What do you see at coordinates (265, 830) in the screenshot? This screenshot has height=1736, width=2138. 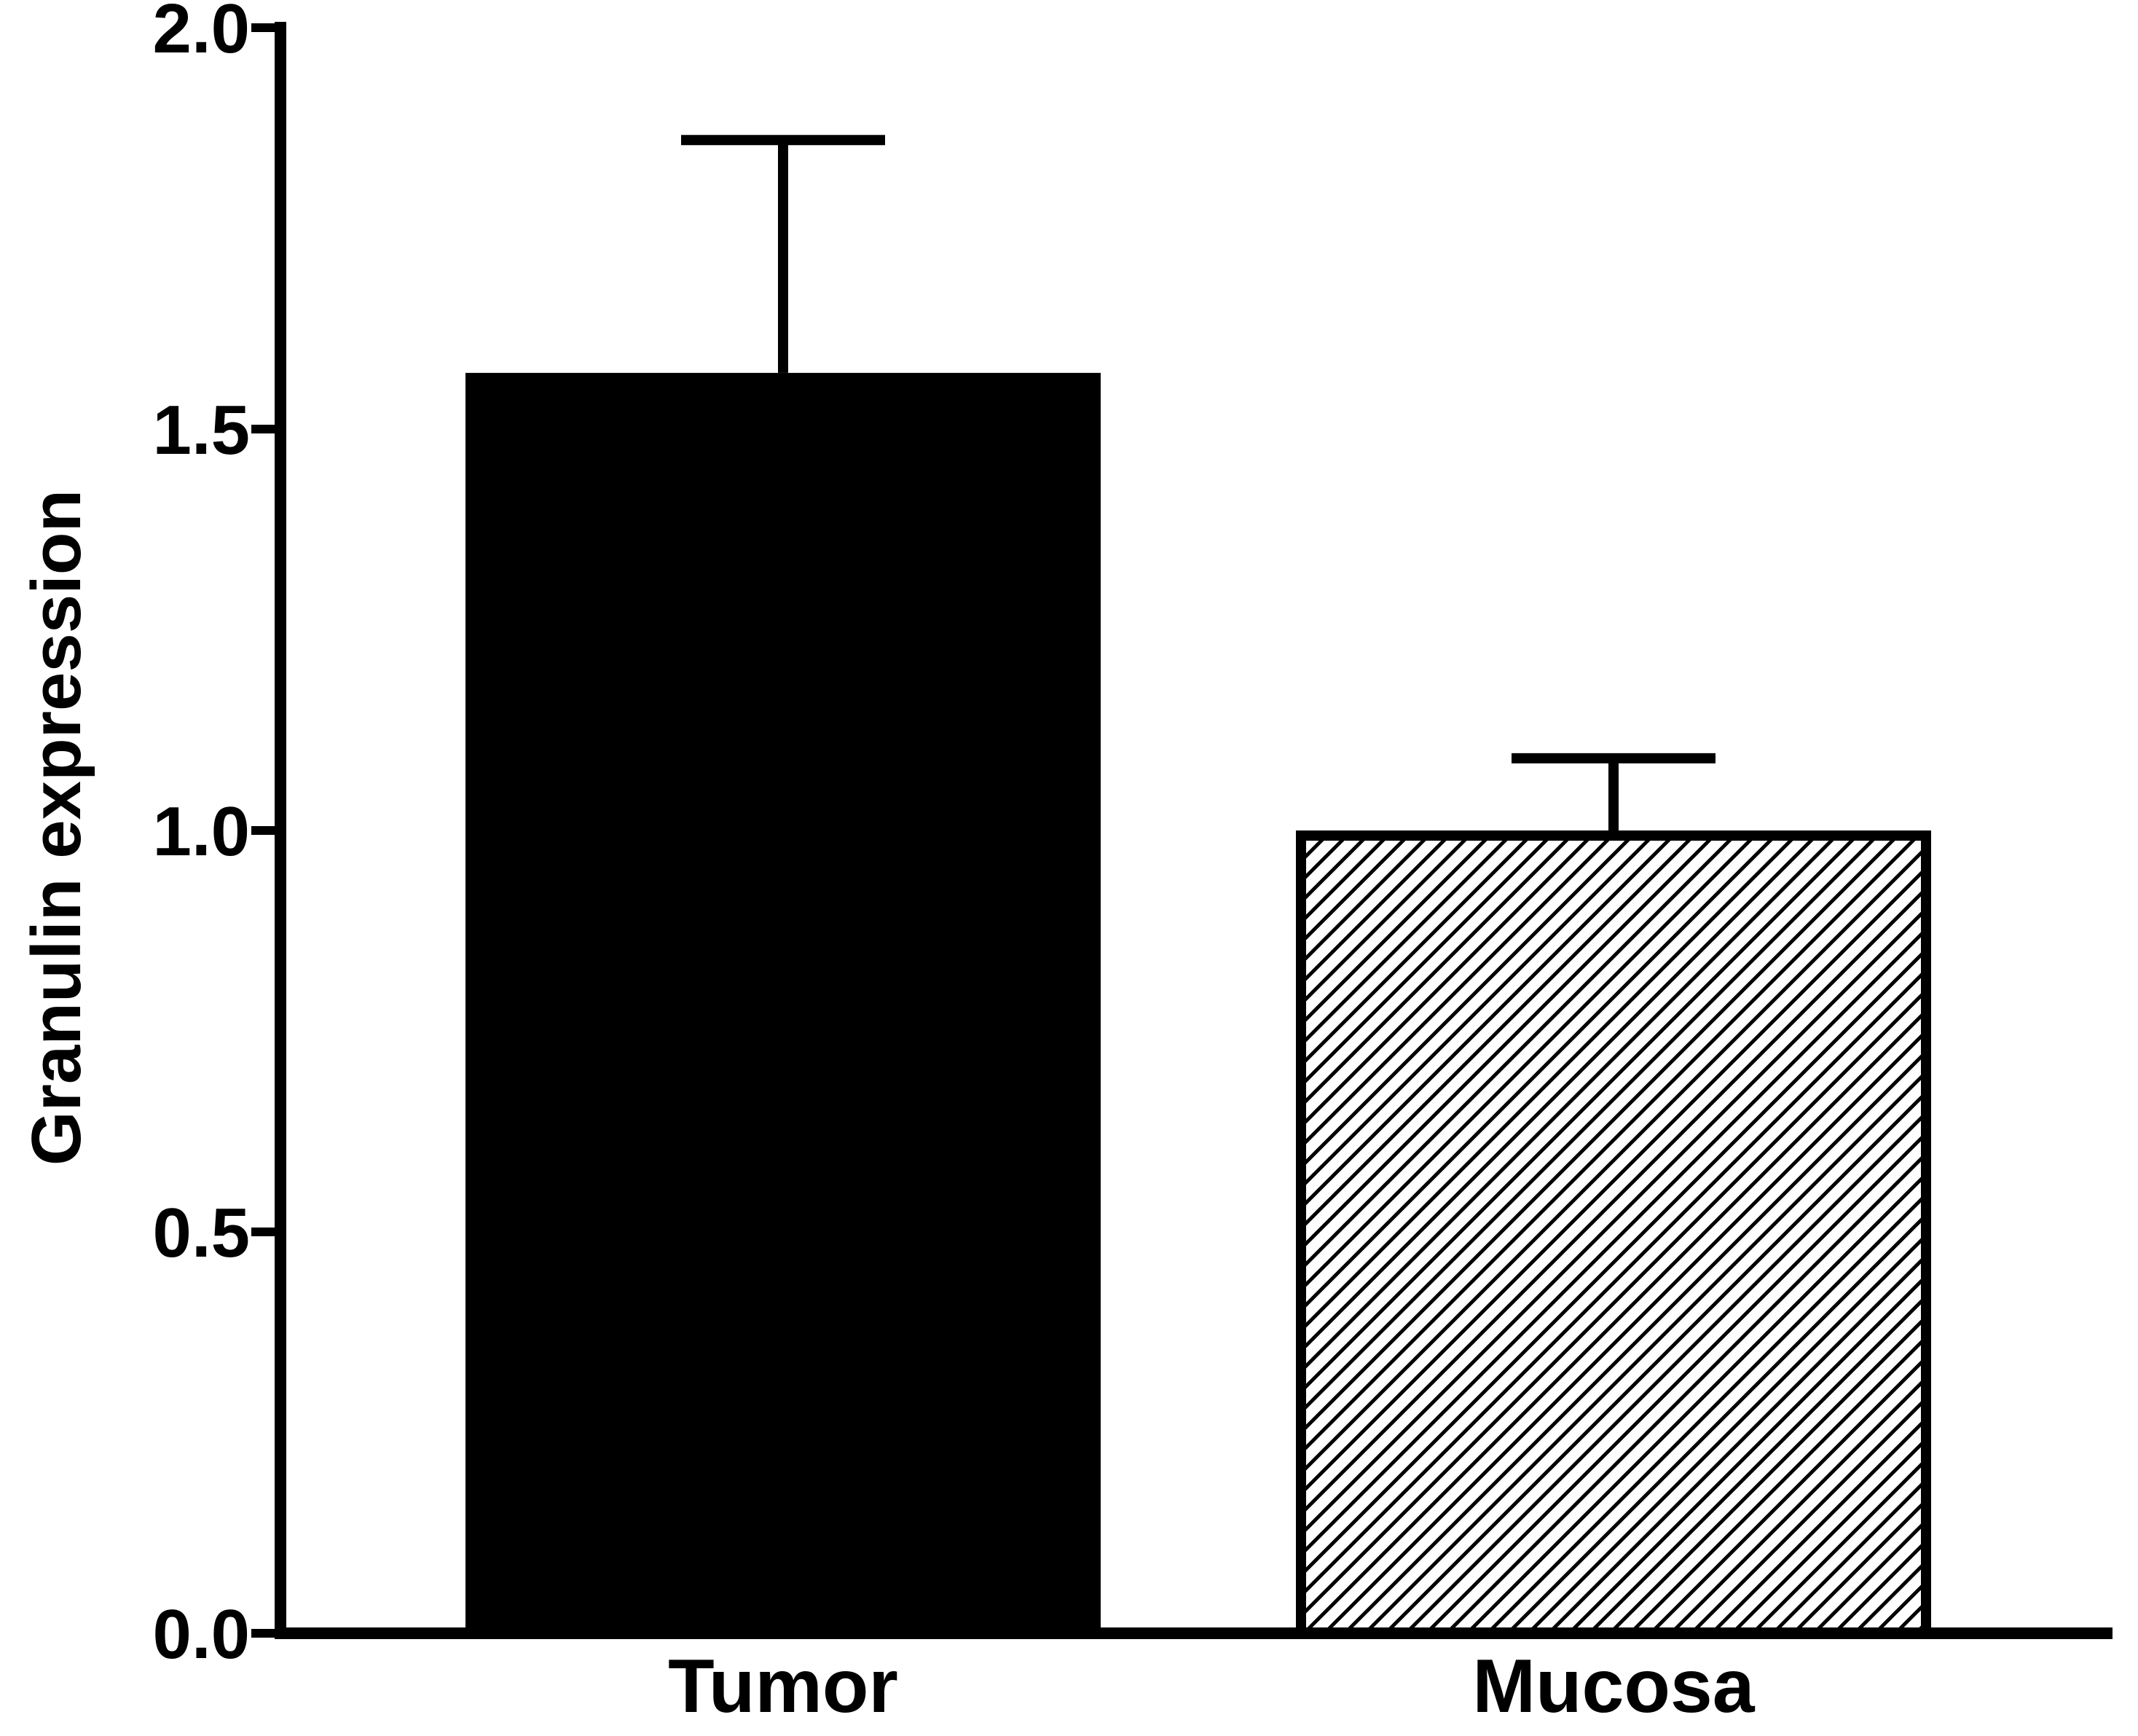 I see `y-ticks-layer` at bounding box center [265, 830].